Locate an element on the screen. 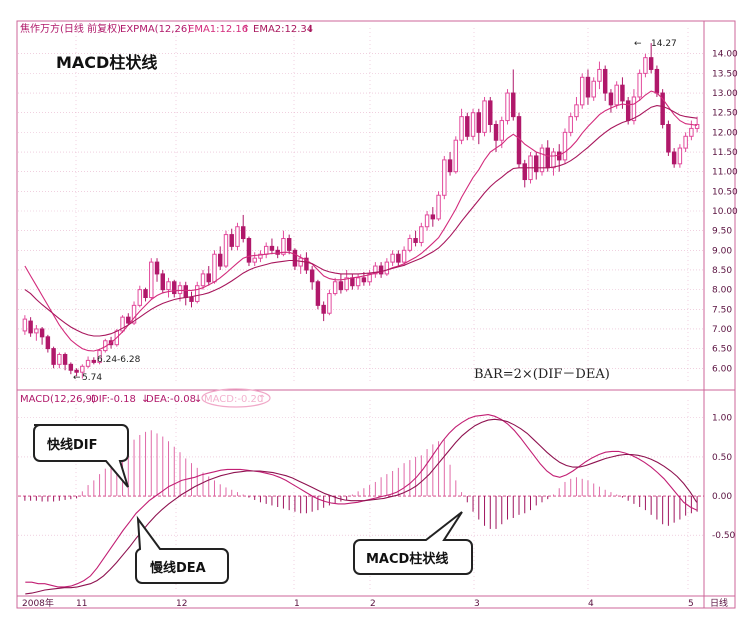 The height and width of the screenshot is (622, 756). date-tick-label: 12 is located at coordinates (181, 604).